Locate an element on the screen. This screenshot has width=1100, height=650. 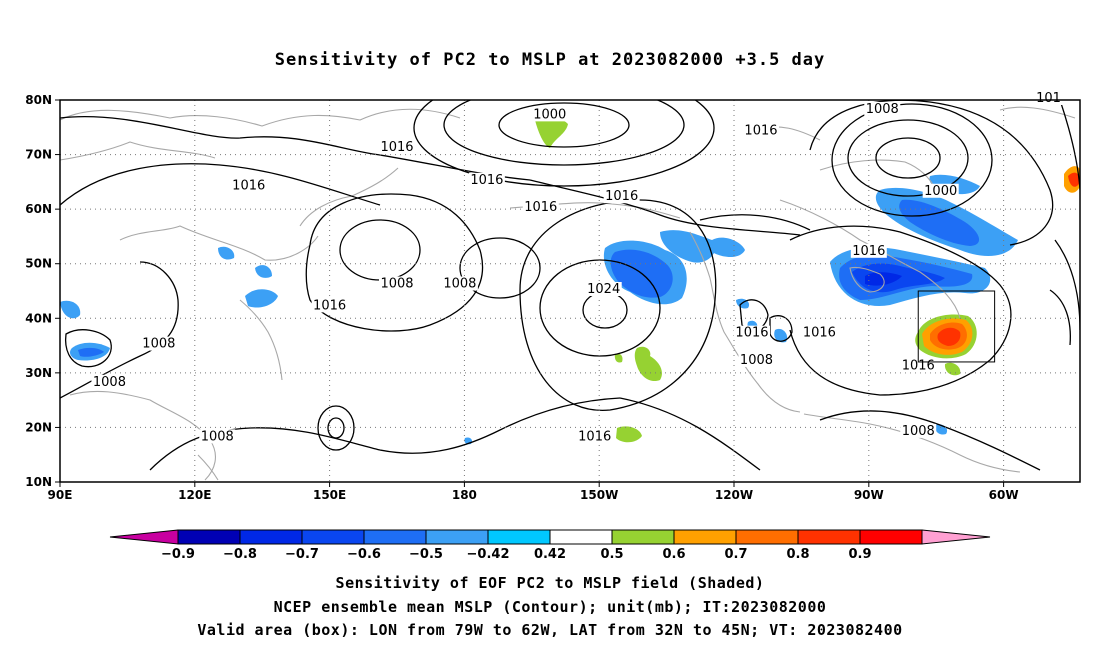
legend-tick-label: −0.7 is located at coordinates (302, 554).